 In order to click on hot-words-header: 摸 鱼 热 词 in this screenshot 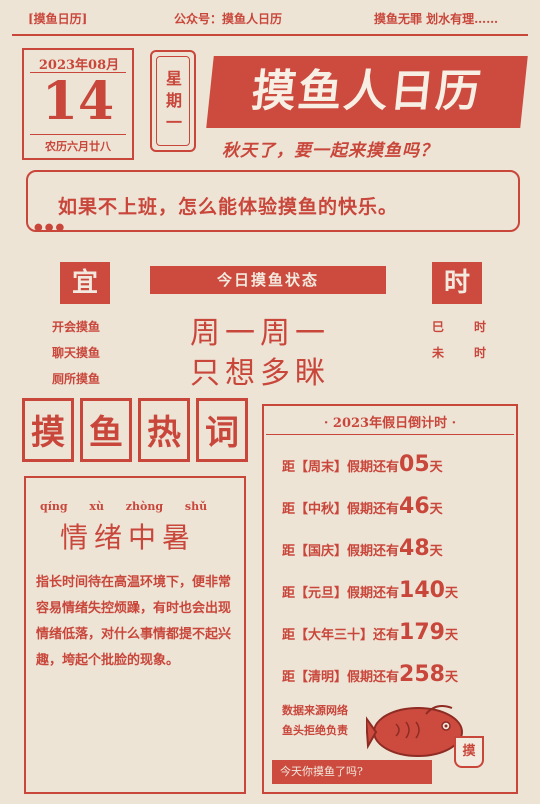, I will do `click(135, 432)`.